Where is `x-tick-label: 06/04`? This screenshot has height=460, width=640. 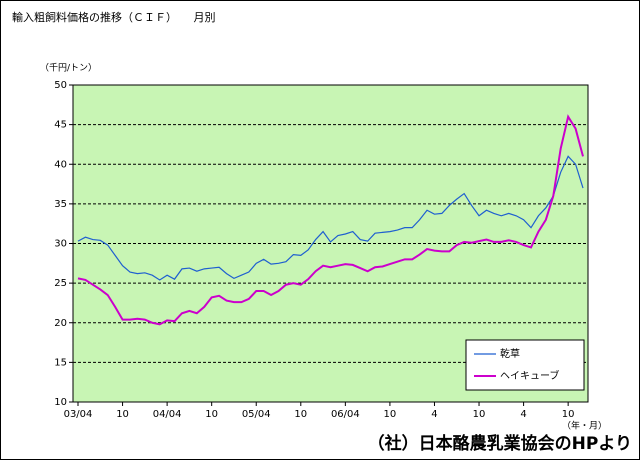
x-tick-label: 06/04 is located at coordinates (345, 414).